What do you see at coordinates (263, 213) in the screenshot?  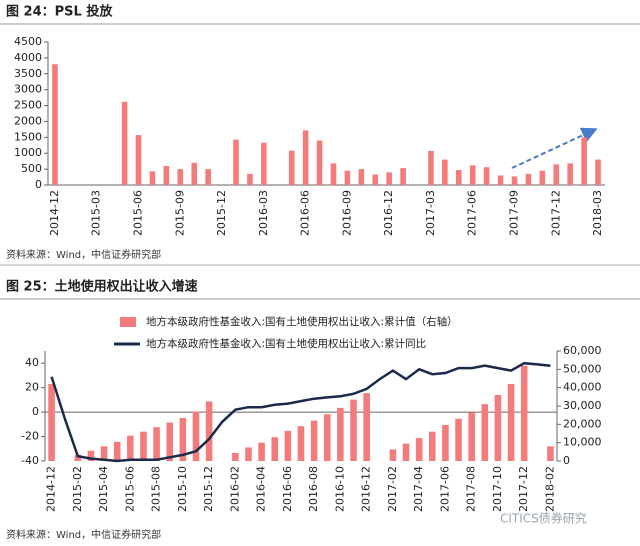 I see `x-tick-label: 2016-03` at bounding box center [263, 213].